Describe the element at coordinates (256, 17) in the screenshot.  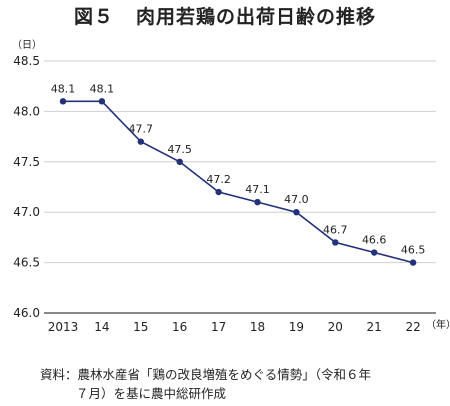
I see `figure-title-text: 肉用若鶏の出荷日齢の推移` at that location.